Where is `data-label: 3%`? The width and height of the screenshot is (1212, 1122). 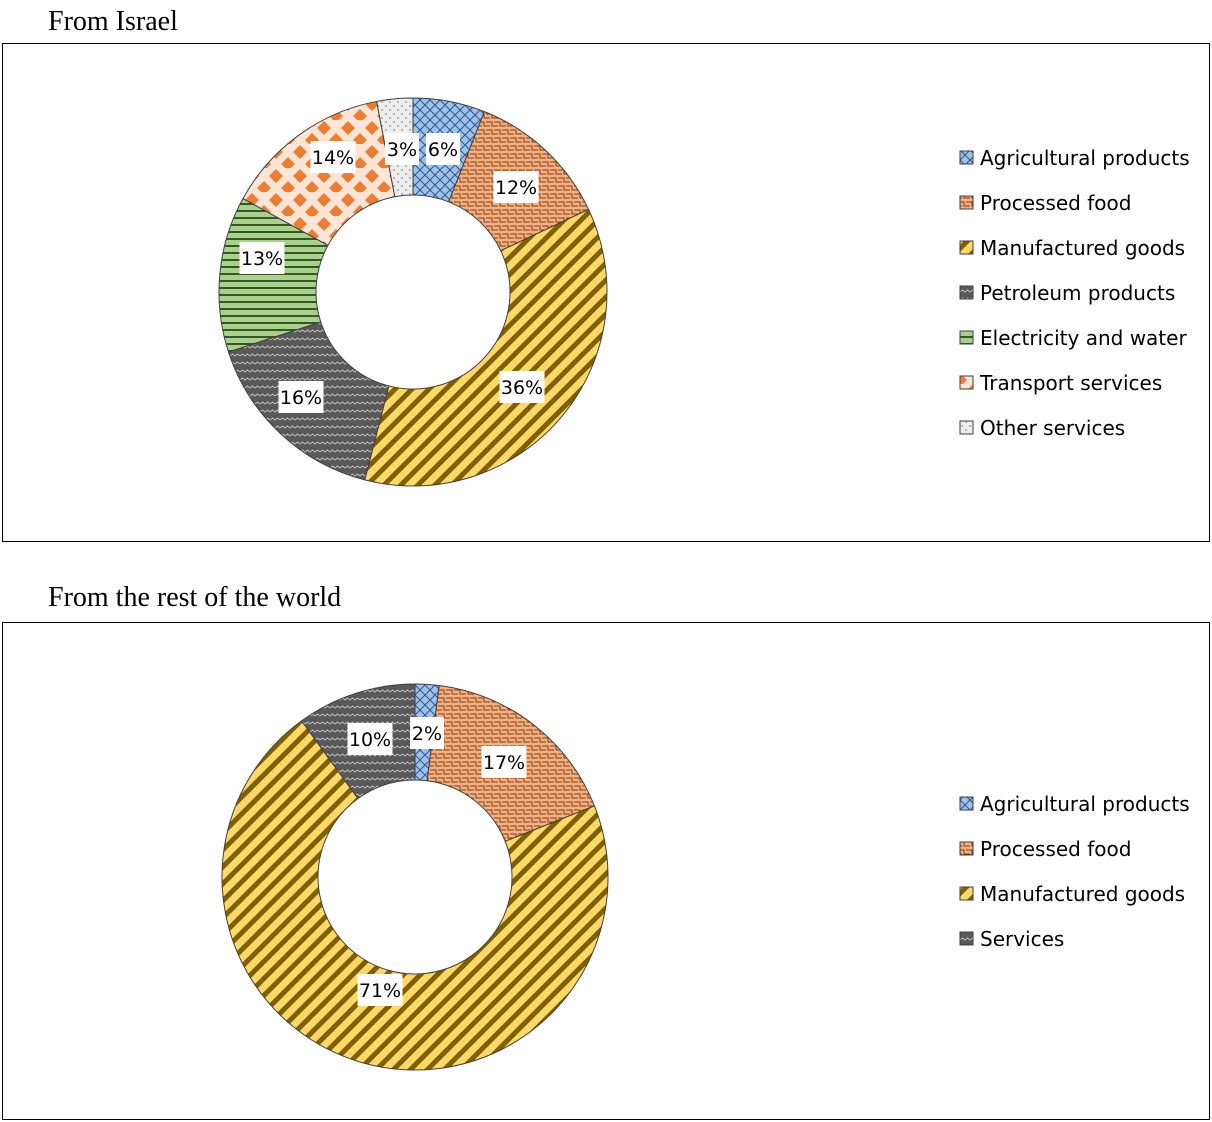 data-label: 3% is located at coordinates (402, 149).